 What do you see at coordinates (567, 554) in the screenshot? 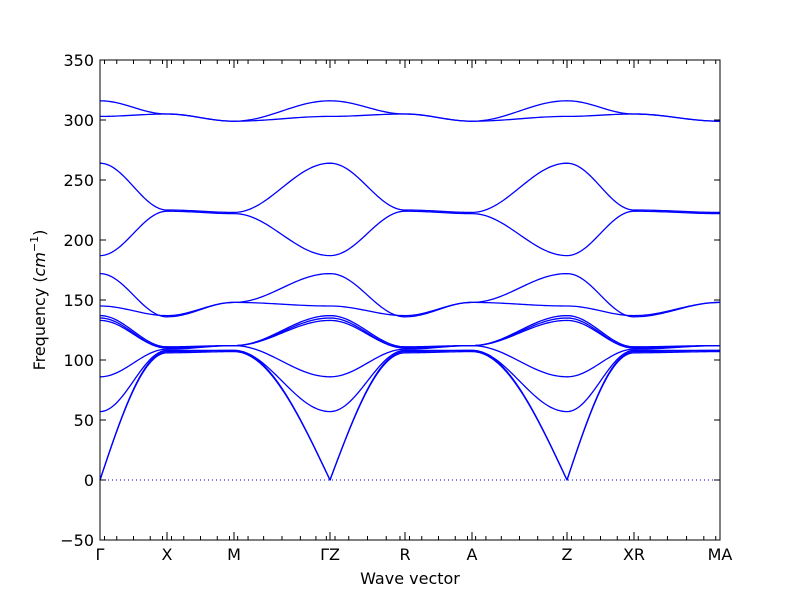
I see `x-tick-label: Z` at bounding box center [567, 554].